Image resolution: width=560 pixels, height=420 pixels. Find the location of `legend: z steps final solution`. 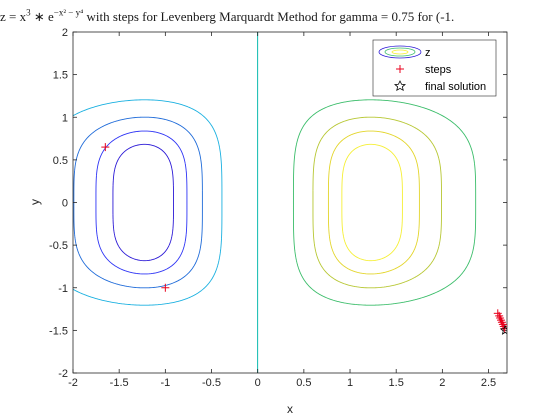

legend: z steps final solution is located at coordinates (434, 68).